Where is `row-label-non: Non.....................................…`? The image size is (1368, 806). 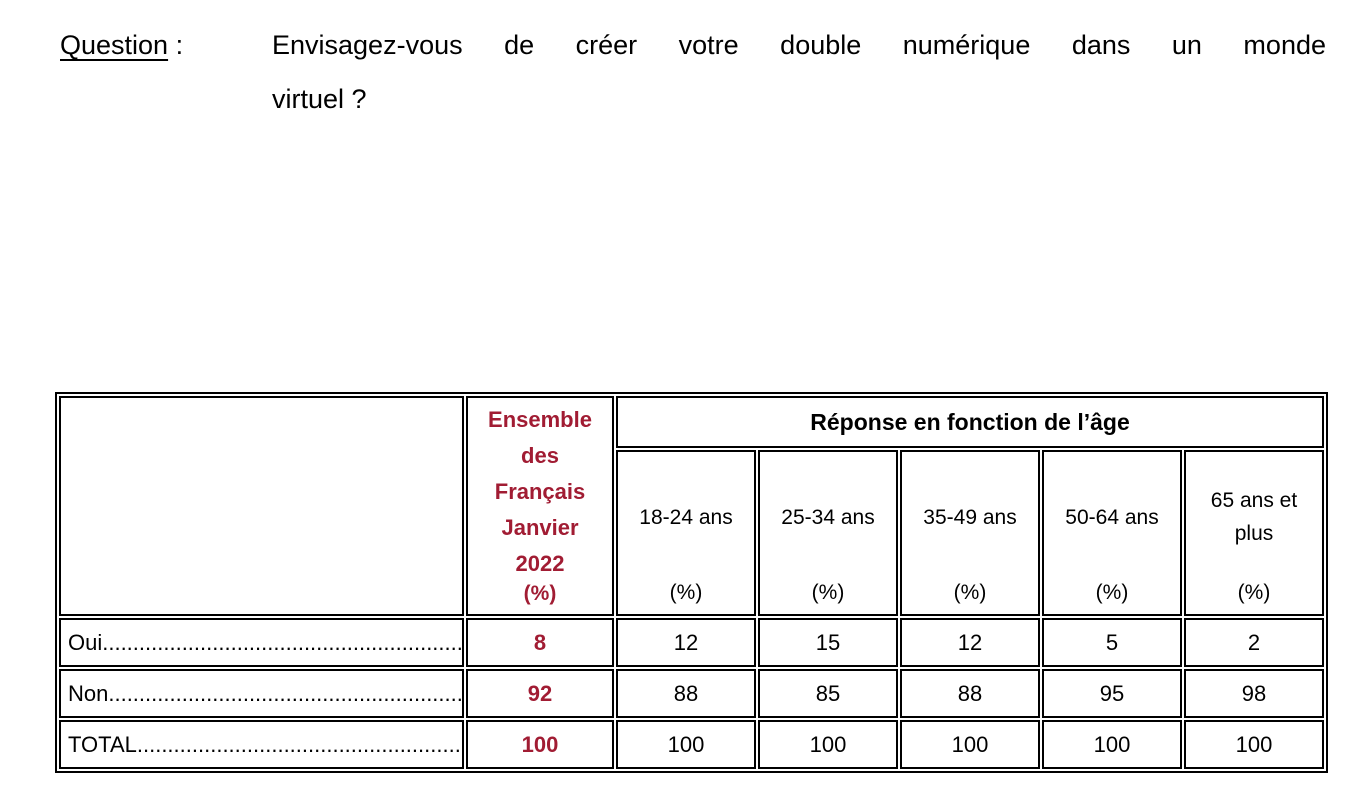
row-label-non: Non.....................................… is located at coordinates (261, 693).